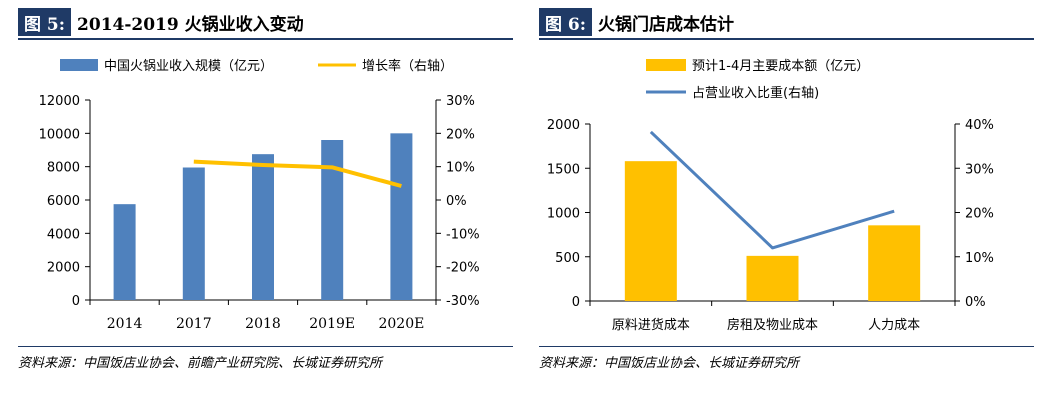 The height and width of the screenshot is (405, 1042). Describe the element at coordinates (786, 39) in the screenshot. I see `figure-6-top-rule` at that location.